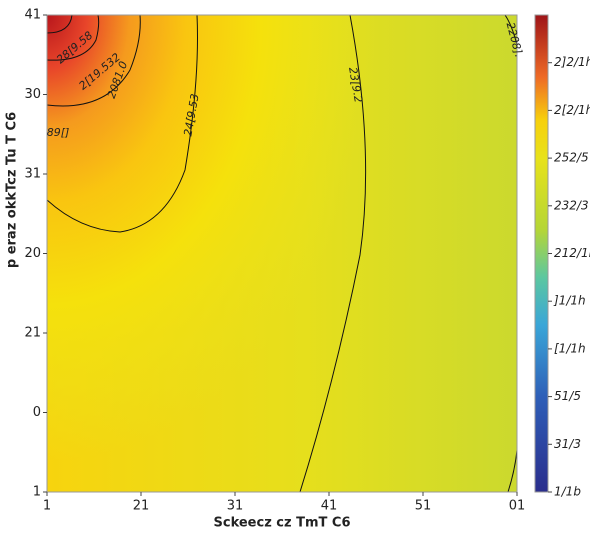 Image resolution: width=590 pixels, height=535 pixels. Describe the element at coordinates (32, 15) in the screenshot. I see `y-tick-label: 41` at that location.